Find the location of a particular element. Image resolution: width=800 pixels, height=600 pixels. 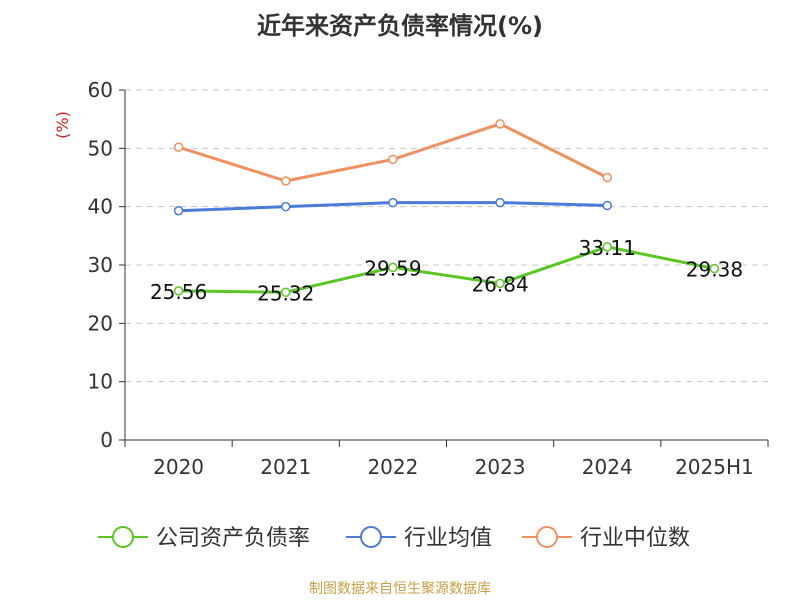

data-labels: 25.56 25.32 29.59 26.84 33.11 29.38 is located at coordinates (446, 270).